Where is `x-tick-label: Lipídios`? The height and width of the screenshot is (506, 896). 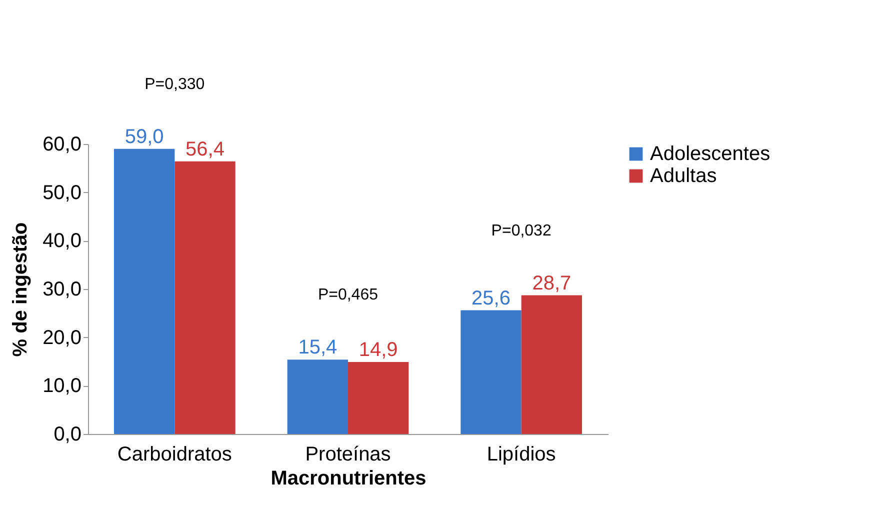 x-tick-label: Lipídios is located at coordinates (521, 455).